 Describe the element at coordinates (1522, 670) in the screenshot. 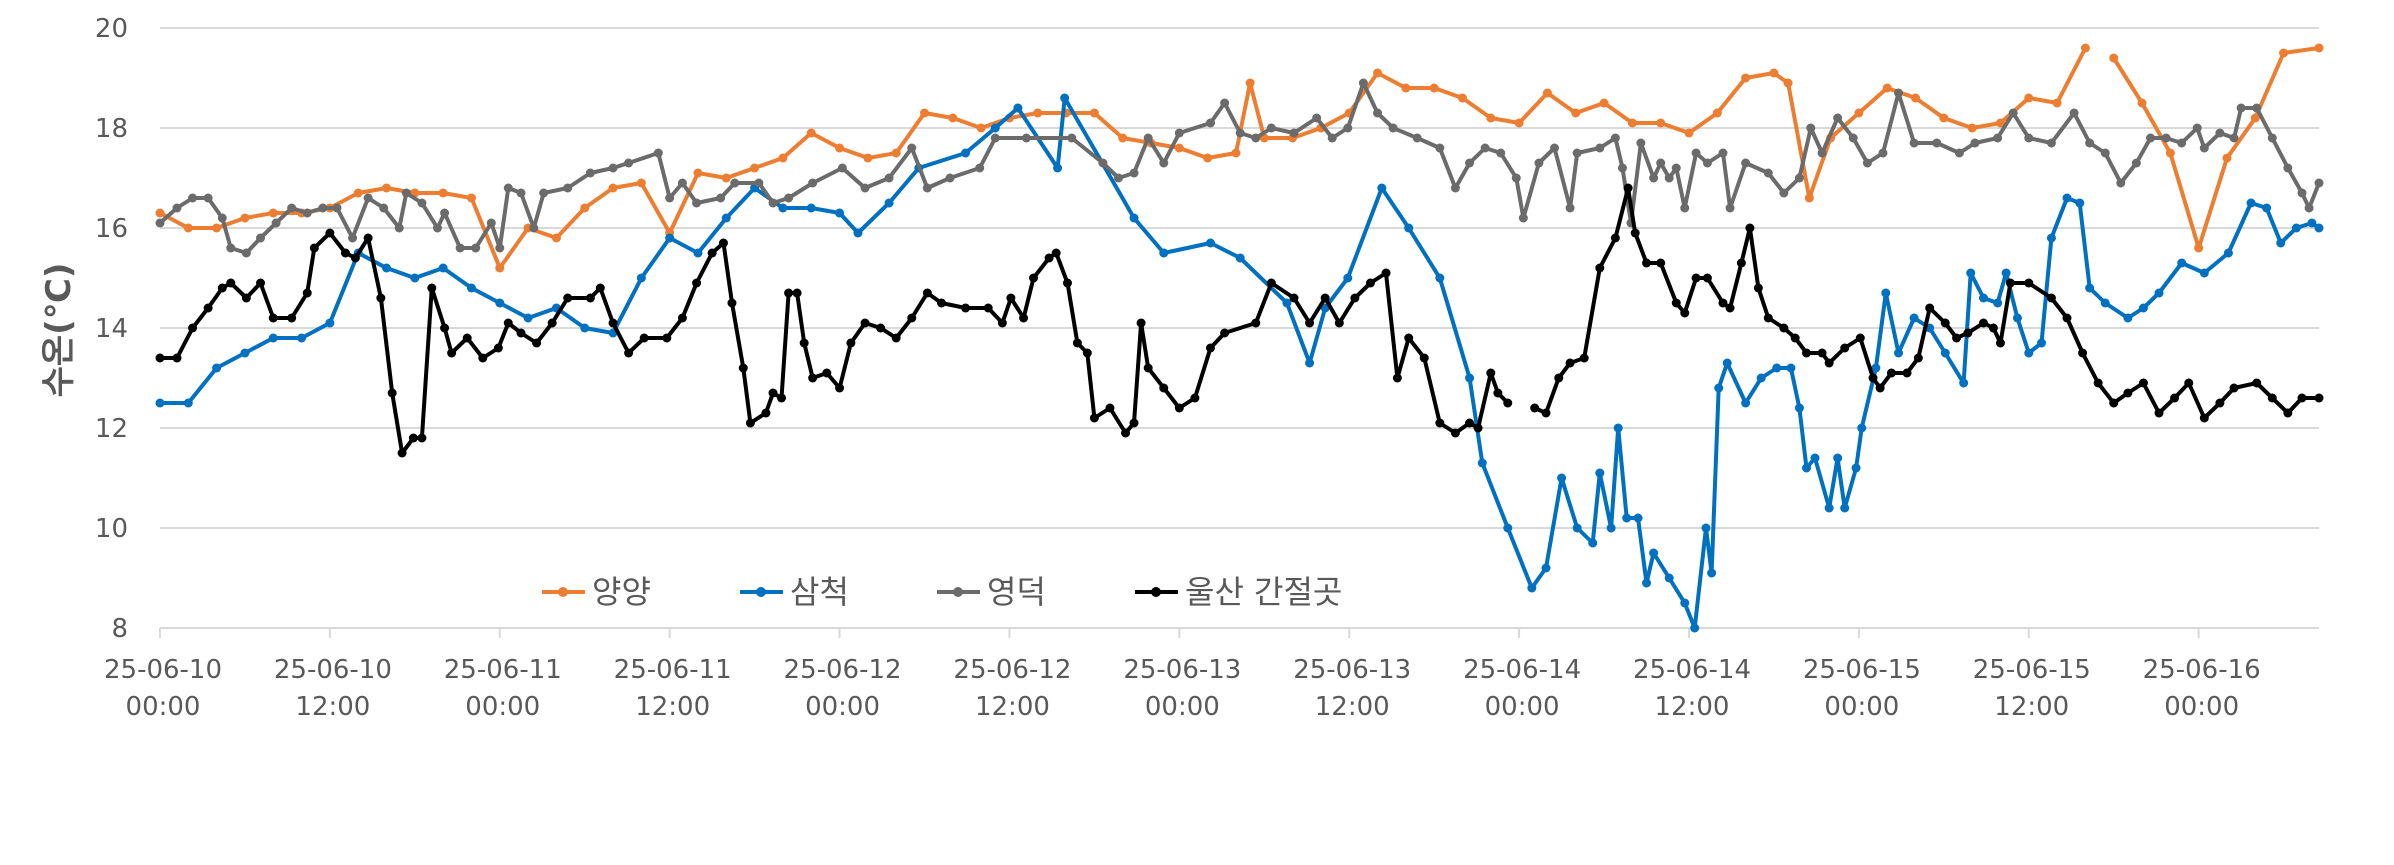

I see `x-tick-date: 25-06-14` at that location.